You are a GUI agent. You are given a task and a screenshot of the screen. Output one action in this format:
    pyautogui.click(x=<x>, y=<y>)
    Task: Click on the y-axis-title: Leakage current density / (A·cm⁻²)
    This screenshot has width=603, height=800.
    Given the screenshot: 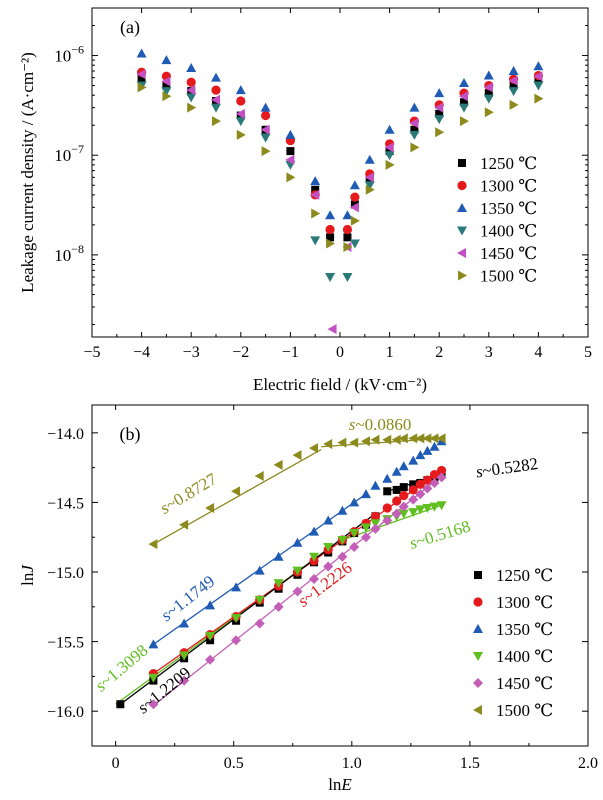 What is the action you would take?
    pyautogui.click(x=27, y=172)
    